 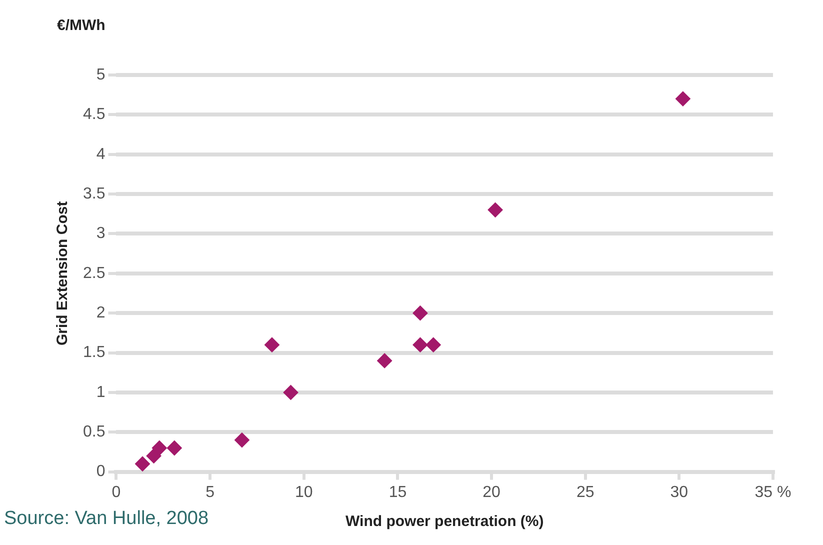 What do you see at coordinates (101, 75) in the screenshot?
I see `y-tick-label: 5` at bounding box center [101, 75].